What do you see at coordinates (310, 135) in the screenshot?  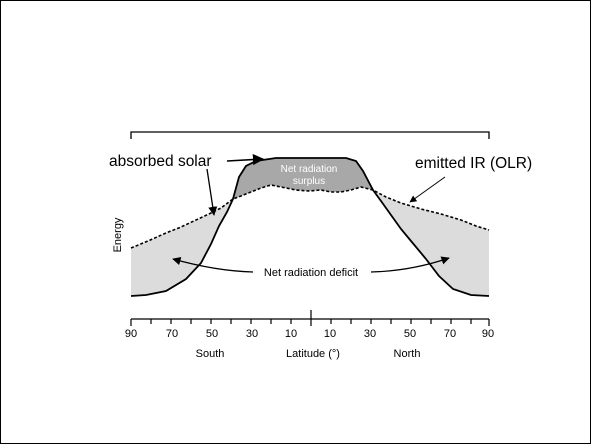 I see `top-bracket` at bounding box center [310, 135].